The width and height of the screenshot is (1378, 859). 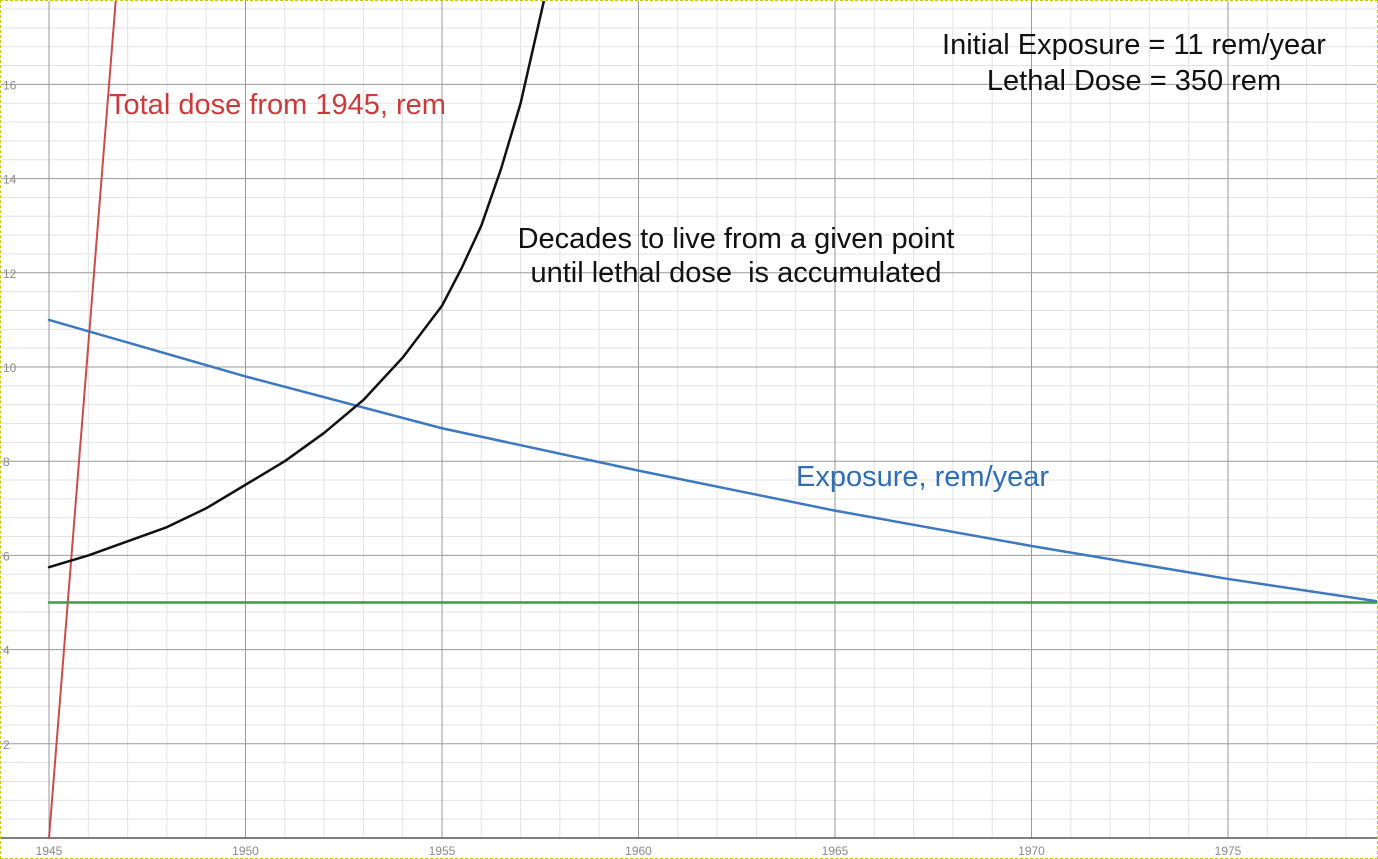 What do you see at coordinates (6, 651) in the screenshot?
I see `y-tick-label: 4` at bounding box center [6, 651].